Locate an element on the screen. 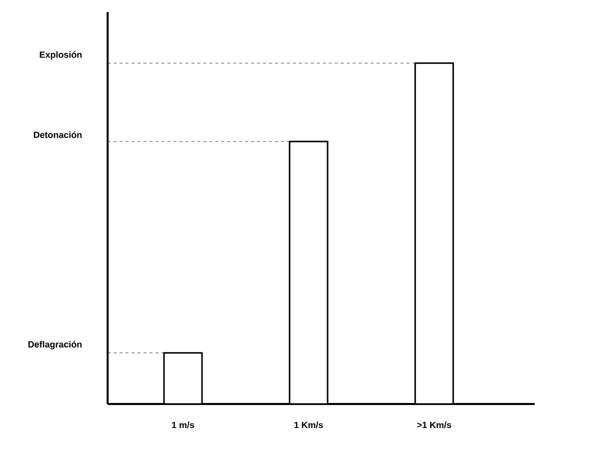 This screenshot has height=475, width=615. ref-line-label: Explosión is located at coordinates (61, 55).